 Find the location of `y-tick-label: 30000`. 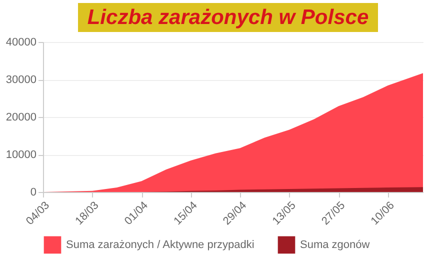

y-tick-label: 30000 is located at coordinates (21, 80).